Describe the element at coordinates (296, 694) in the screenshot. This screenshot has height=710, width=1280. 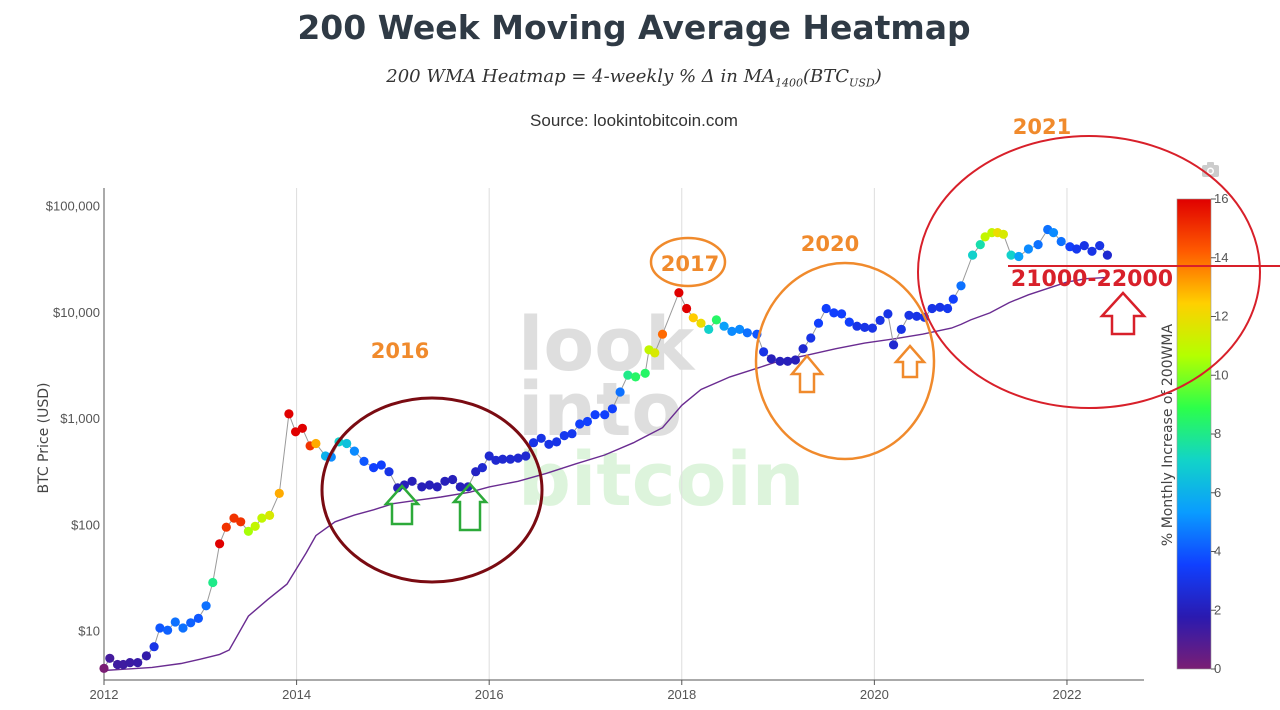
I see `x-tick-label: 2014` at that location.